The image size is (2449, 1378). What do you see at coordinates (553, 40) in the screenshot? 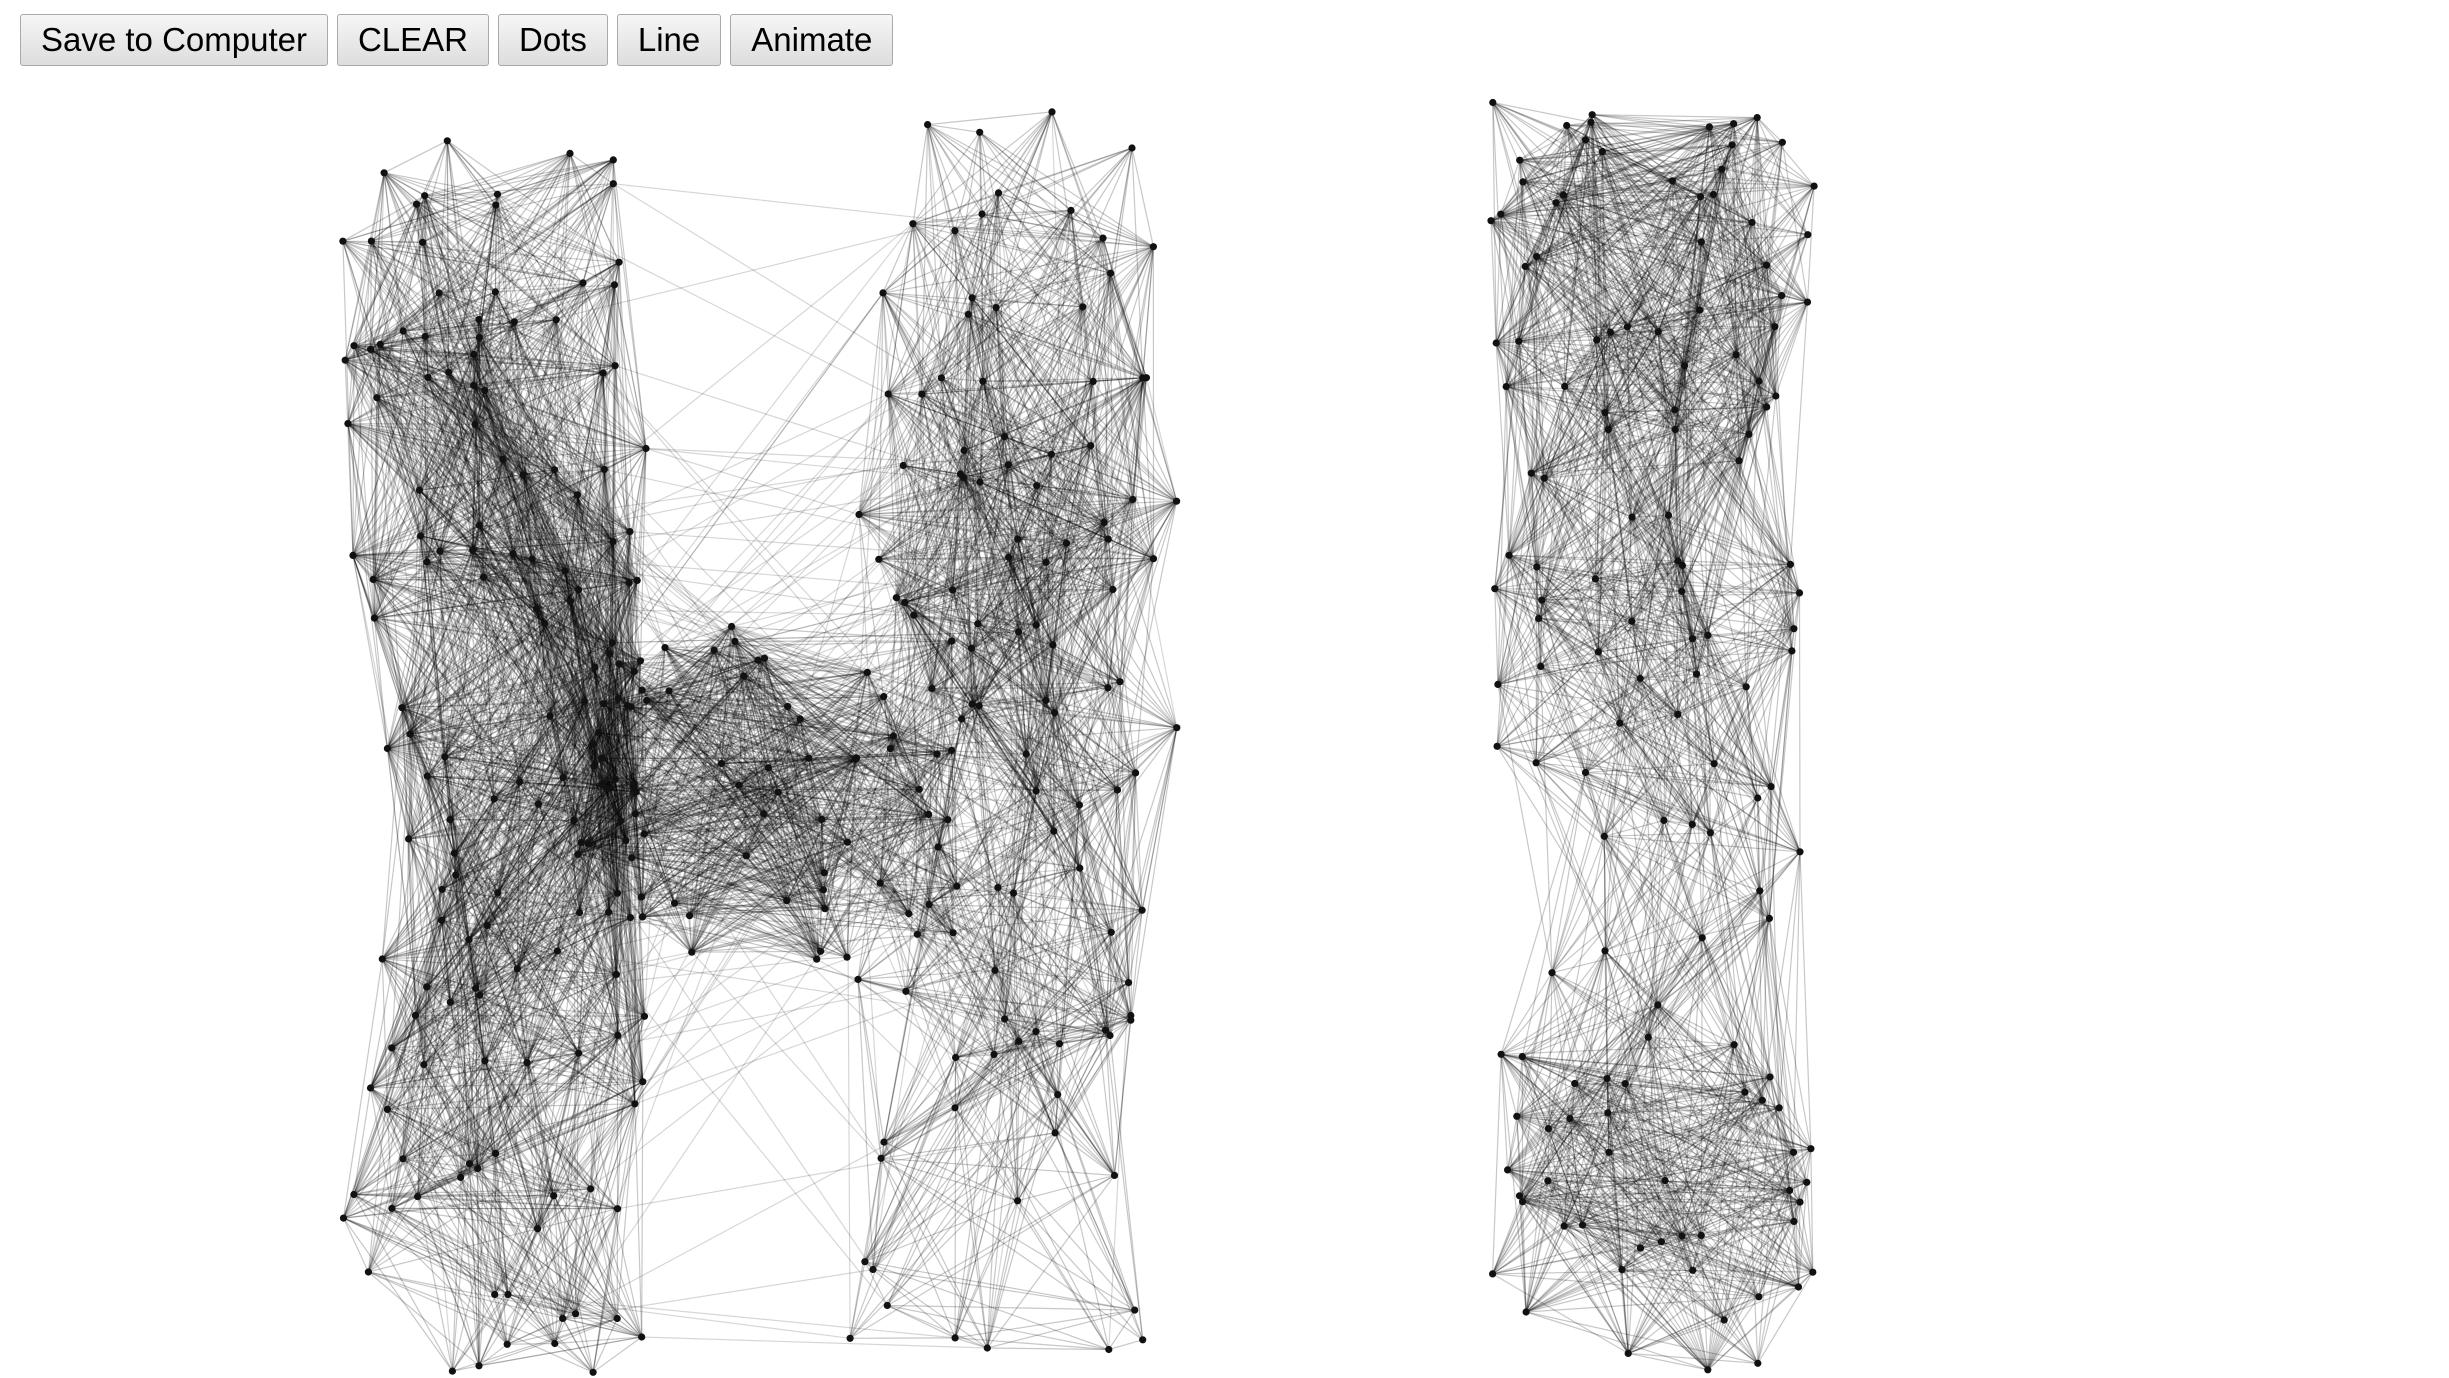
I see `dots-button: Dots` at bounding box center [553, 40].